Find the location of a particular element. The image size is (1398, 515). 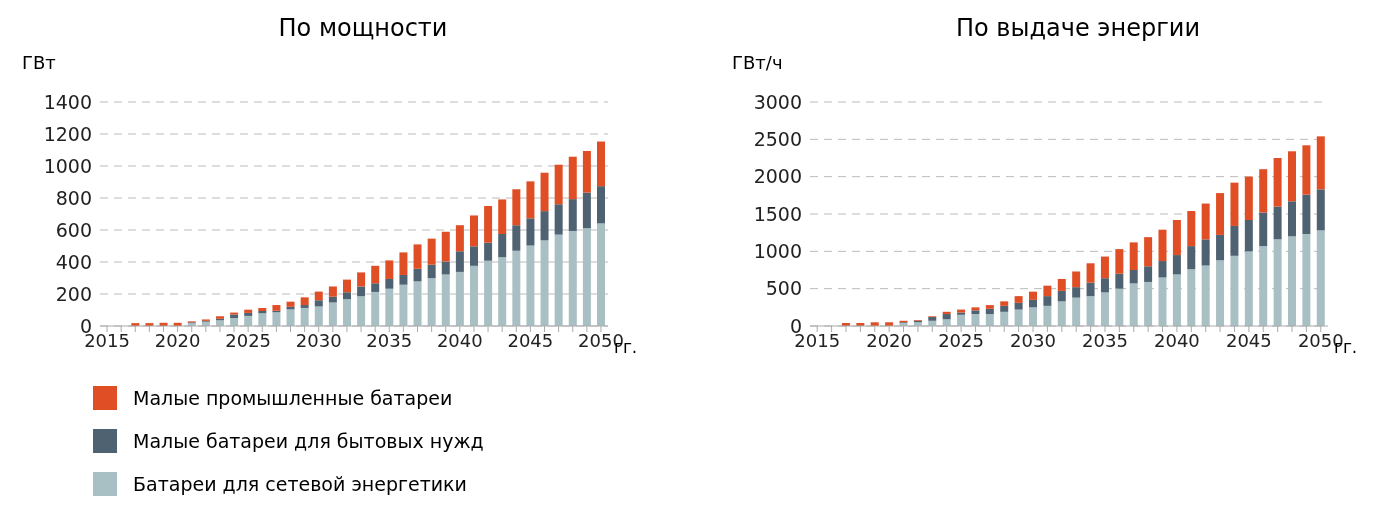

x-tick-label: 2040 is located at coordinates (1177, 340).